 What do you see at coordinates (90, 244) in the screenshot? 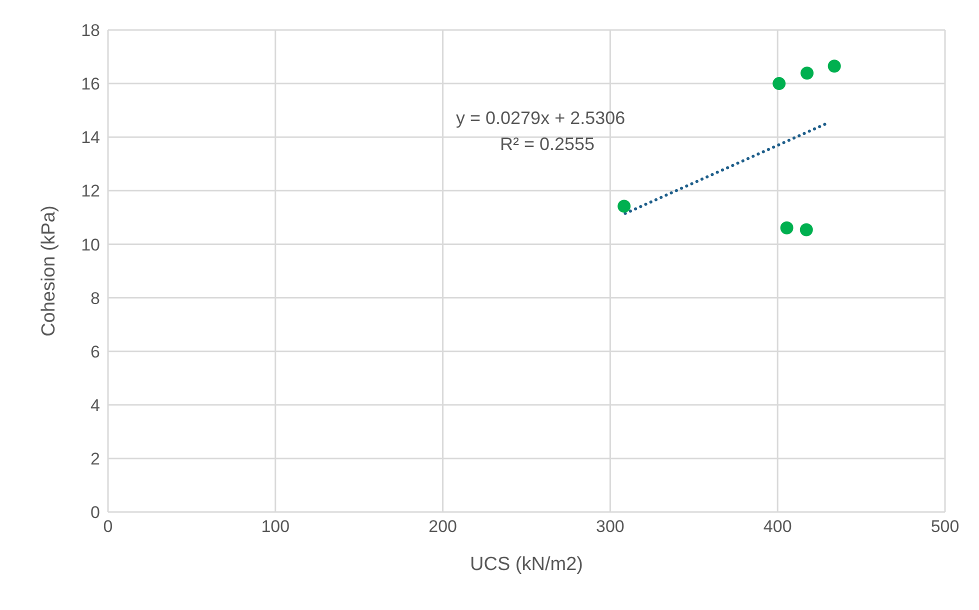
I see `y-tick-label: 10` at bounding box center [90, 244].